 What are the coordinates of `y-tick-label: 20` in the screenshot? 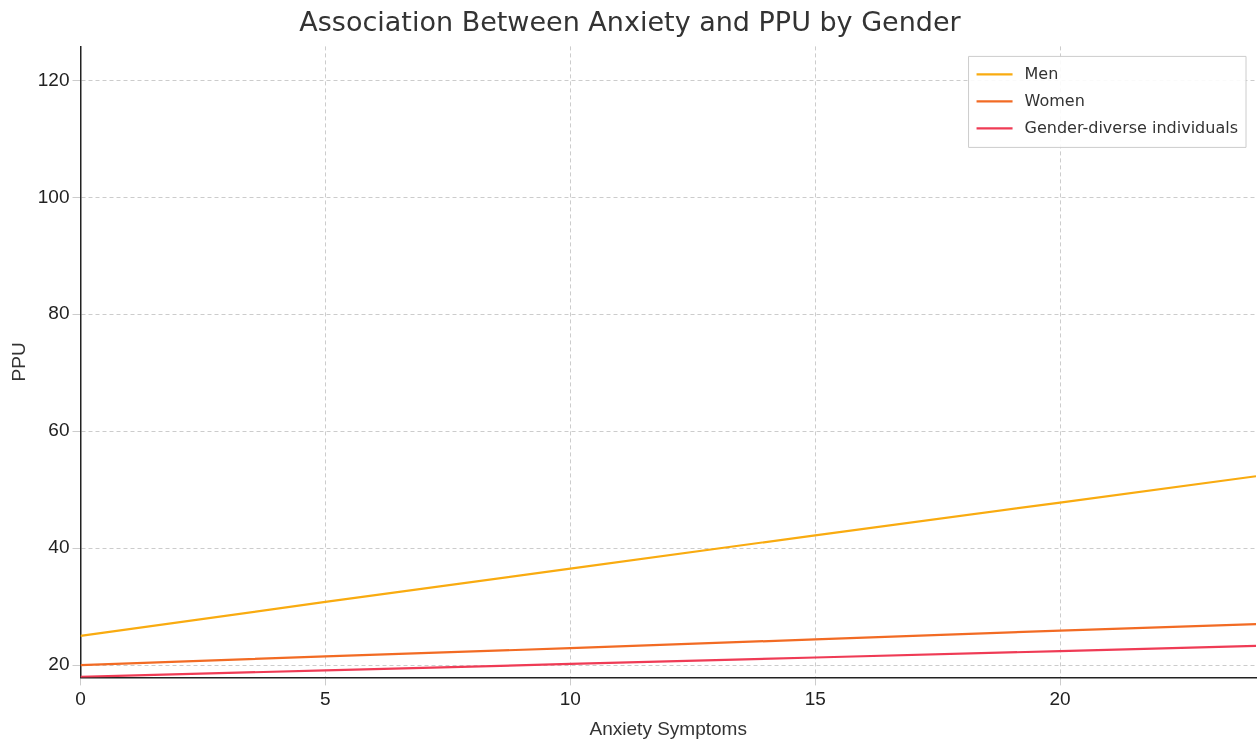 It's located at (59, 664).